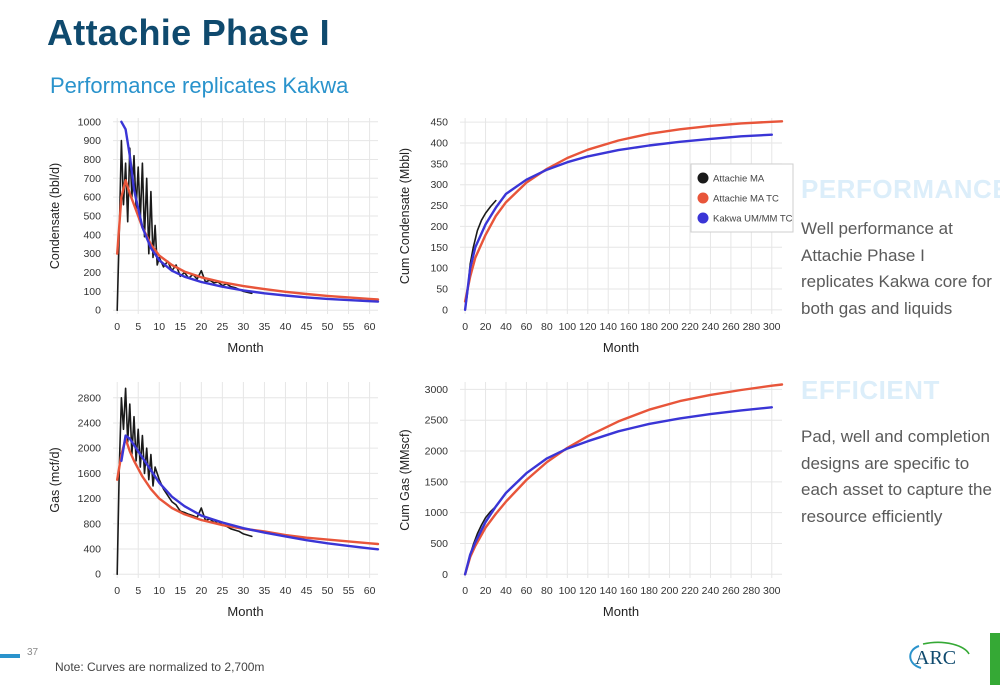 The height and width of the screenshot is (685, 1000). I want to click on y-tick-label: 150, so click(439, 248).